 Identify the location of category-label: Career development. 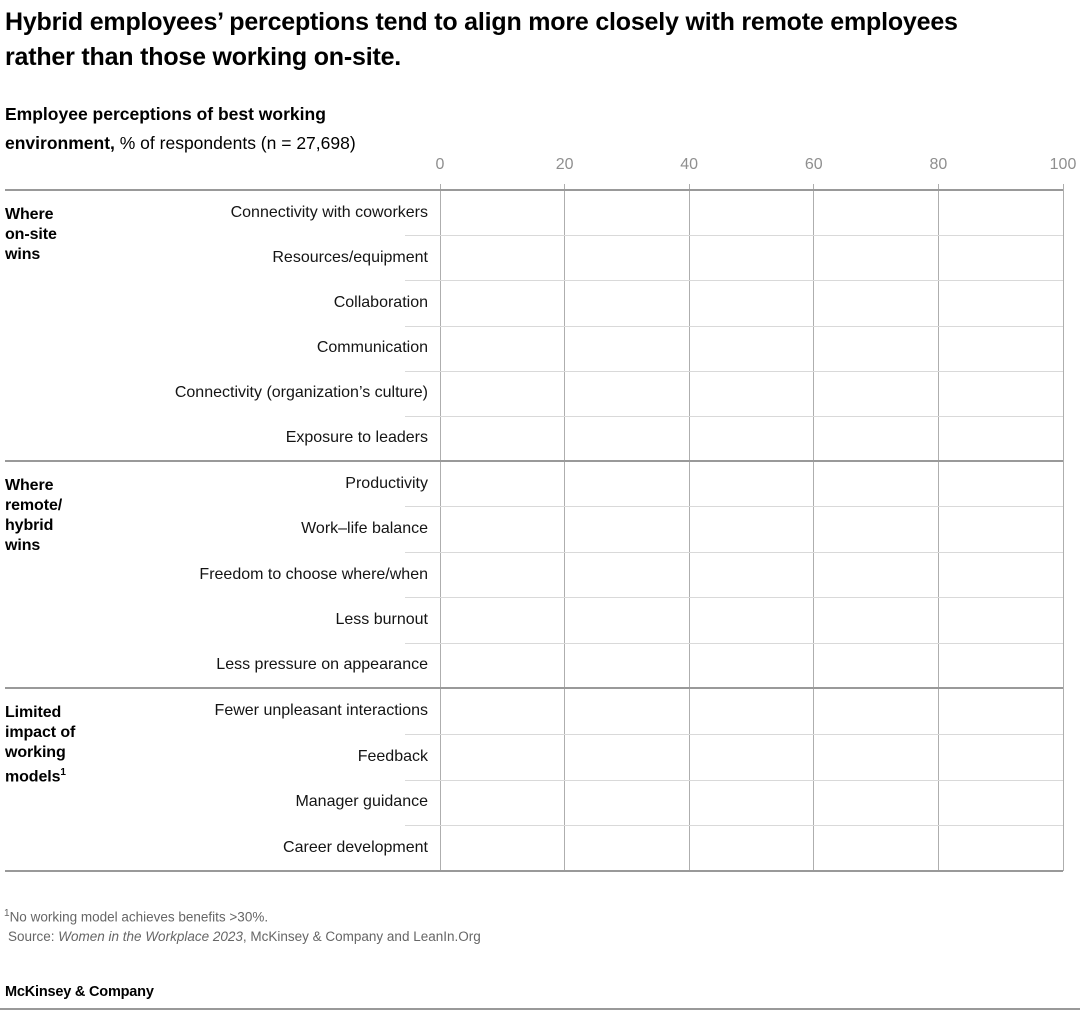
(355, 847).